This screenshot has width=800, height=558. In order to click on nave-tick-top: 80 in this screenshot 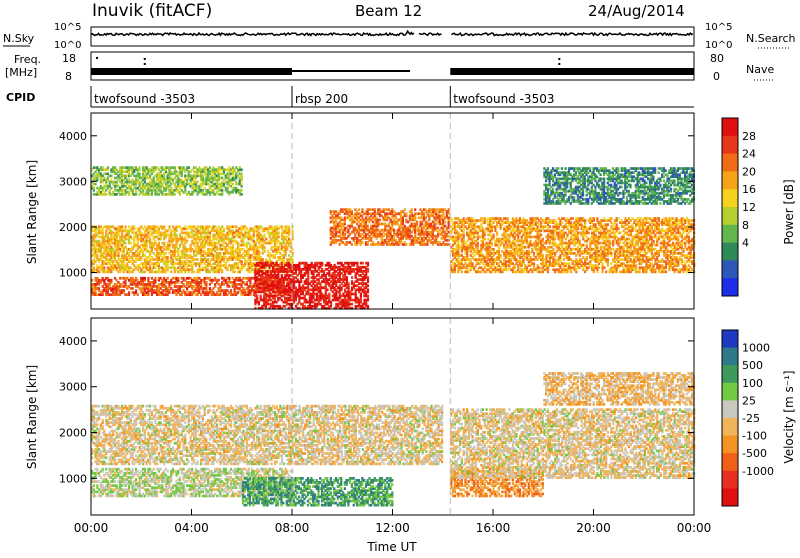, I will do `click(717, 58)`.